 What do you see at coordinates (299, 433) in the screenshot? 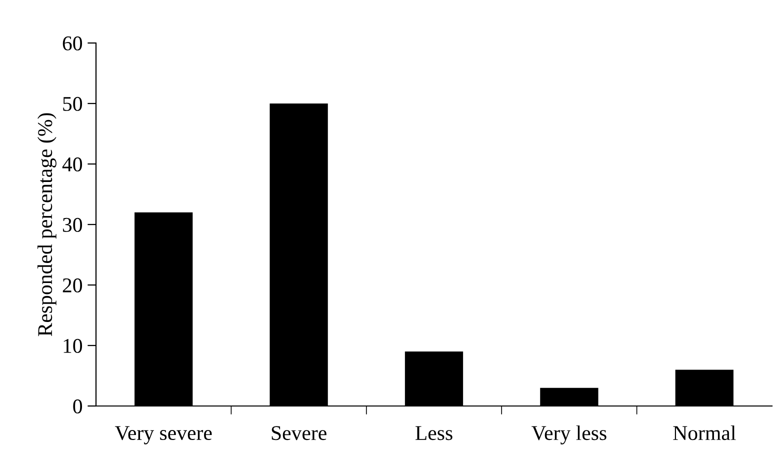
I see `x-tick-label: Severe` at bounding box center [299, 433].